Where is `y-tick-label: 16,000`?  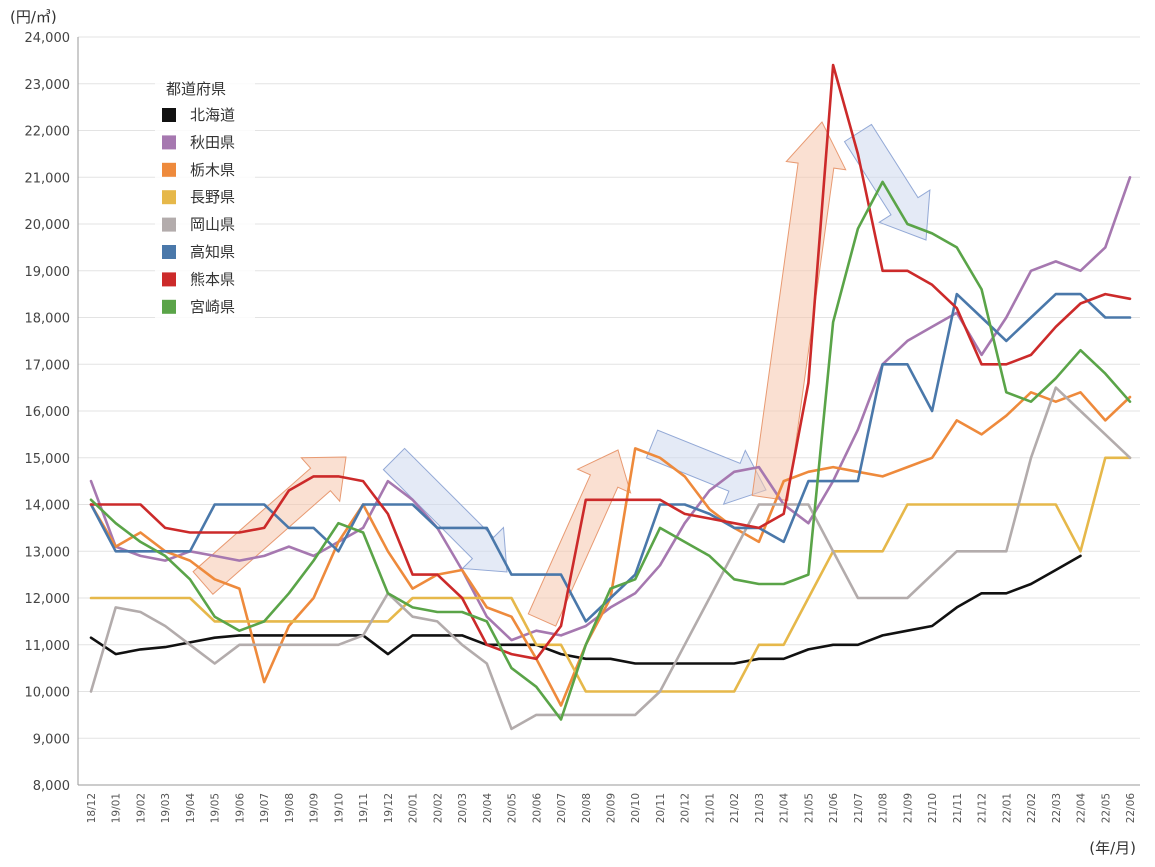 y-tick-label: 16,000 is located at coordinates (48, 412).